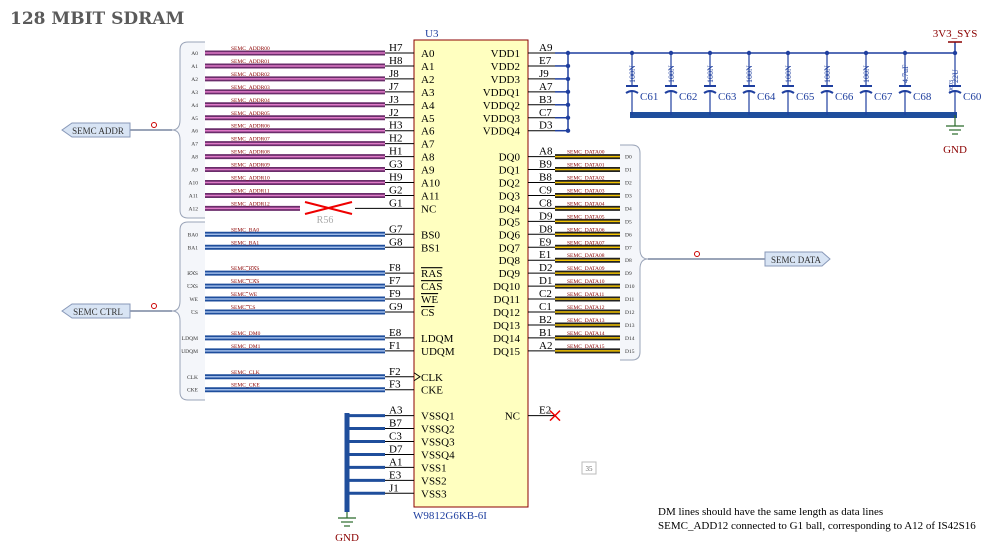 The width and height of the screenshot is (999, 548). Describe the element at coordinates (417, 377) in the screenshot. I see `clock-marker` at that location.